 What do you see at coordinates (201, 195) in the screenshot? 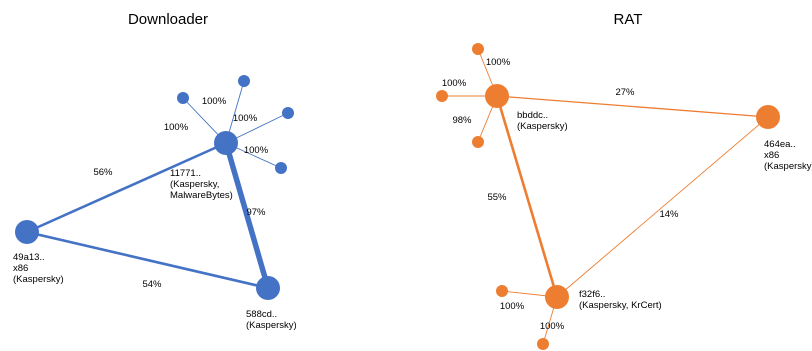
I see `node-label-line: MalwareBytes)` at bounding box center [201, 195].